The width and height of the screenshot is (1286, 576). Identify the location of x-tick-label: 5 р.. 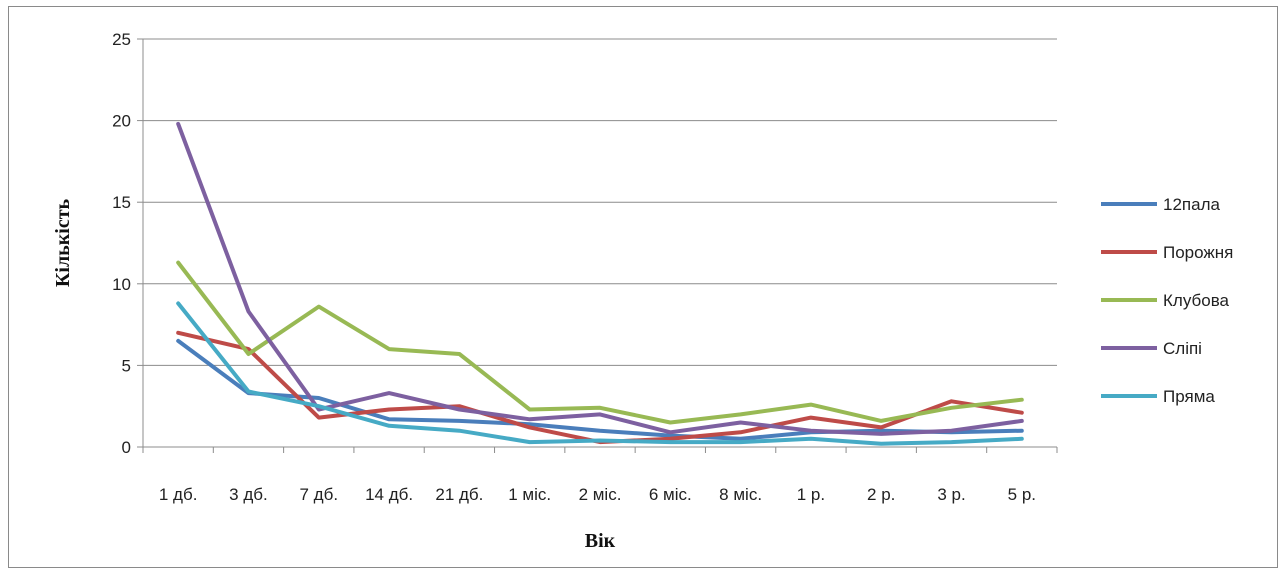
(1022, 494).